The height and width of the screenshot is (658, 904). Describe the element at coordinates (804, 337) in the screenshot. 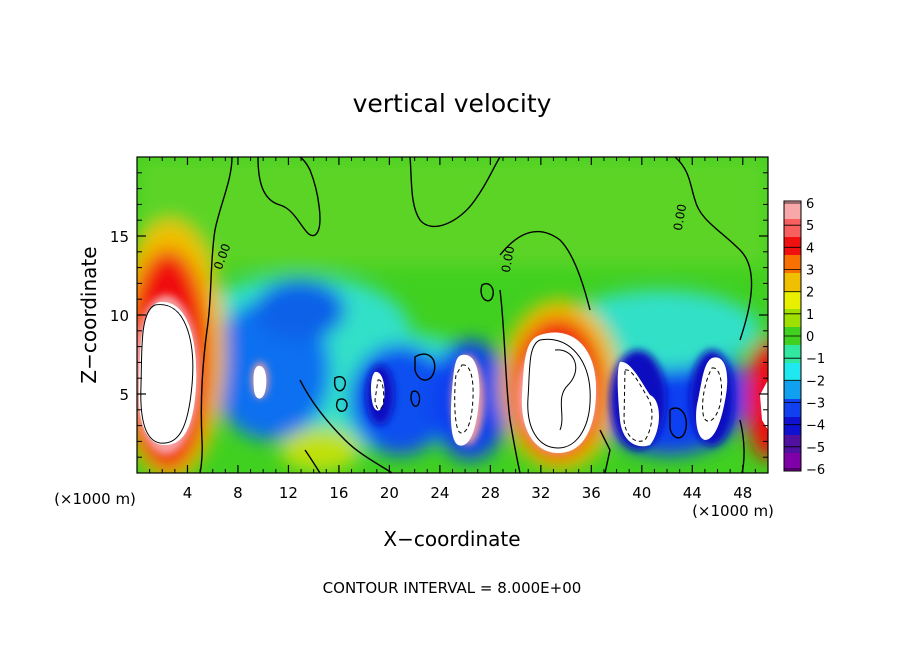

I see `colorbar: 6 5 4 3 2 1 0 −1 −2 −3 −4 −5 −6` at that location.